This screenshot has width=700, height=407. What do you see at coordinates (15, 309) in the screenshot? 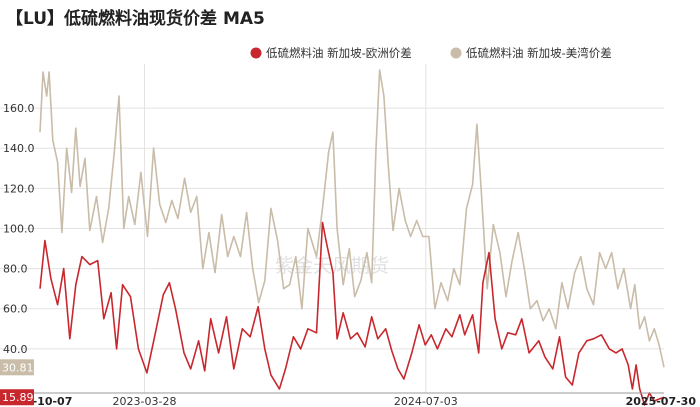
I see `y-tick-label: 60.0` at bounding box center [15, 309].